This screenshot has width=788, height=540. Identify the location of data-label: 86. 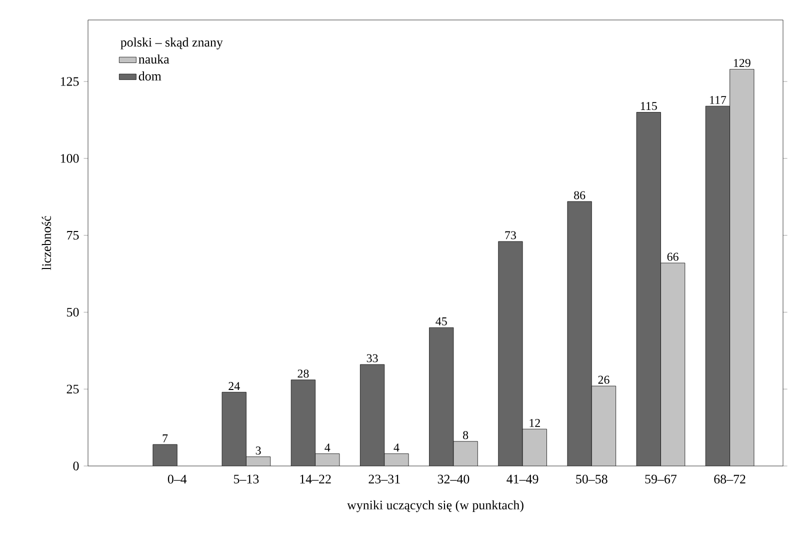
(580, 195).